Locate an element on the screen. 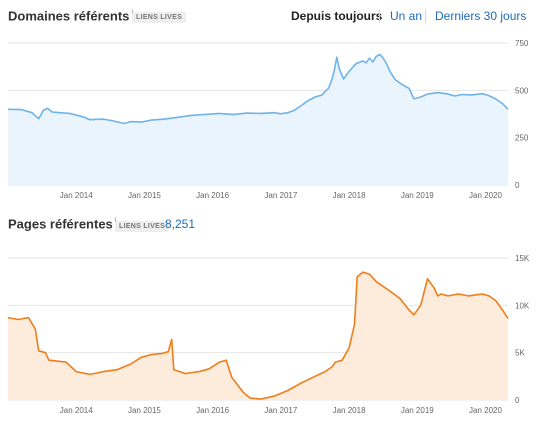 This screenshot has width=544, height=424. domains-live-badge: LIENS LIVES is located at coordinates (159, 17).